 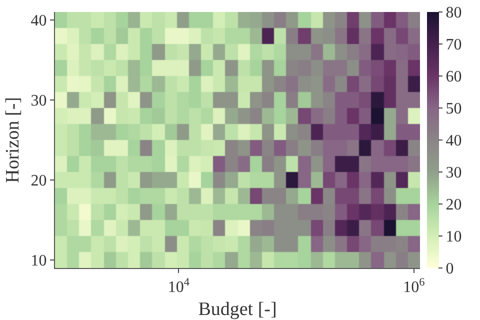 What do you see at coordinates (450, 269) in the screenshot?
I see `color-bar-label: 0` at bounding box center [450, 269].